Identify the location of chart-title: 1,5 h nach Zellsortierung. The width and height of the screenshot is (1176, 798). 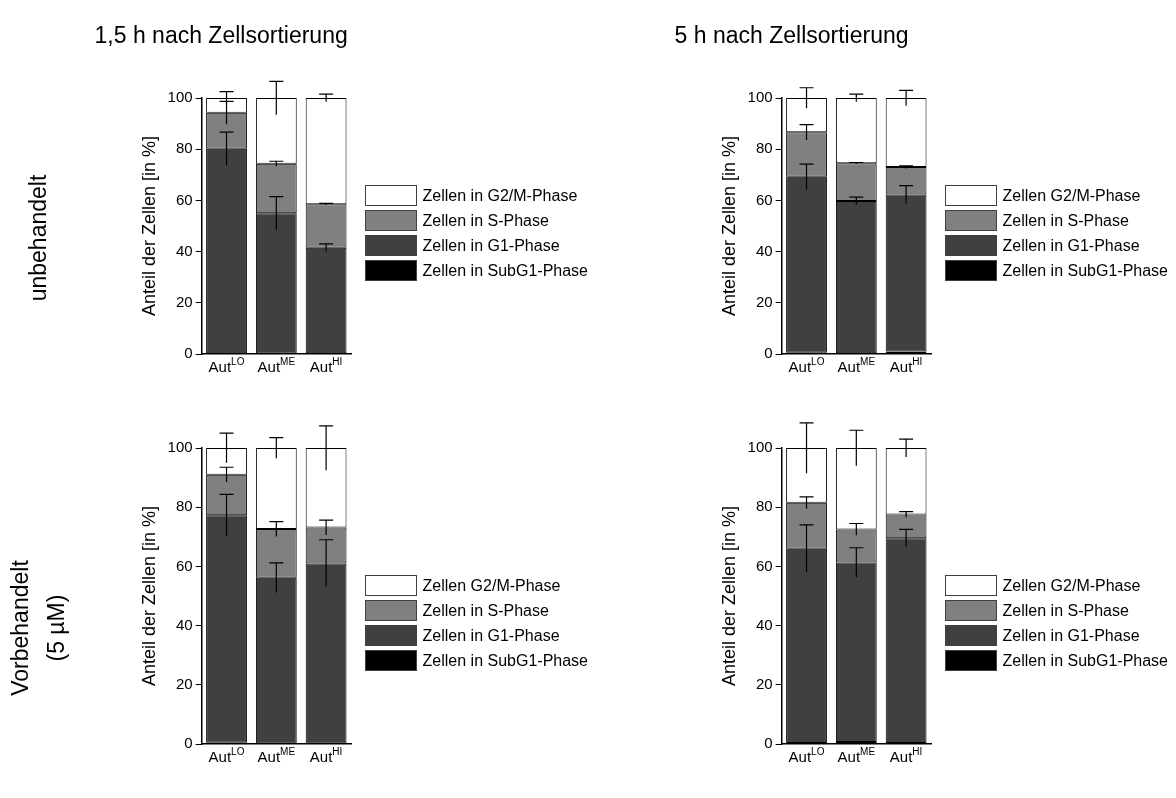
(221, 35).